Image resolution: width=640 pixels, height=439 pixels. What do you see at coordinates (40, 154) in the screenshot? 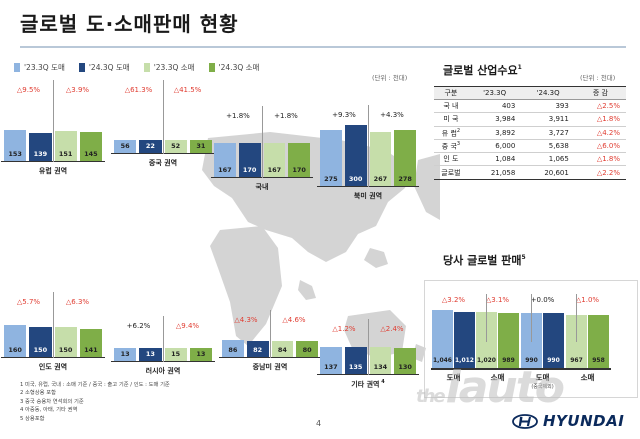
I see `bar-value-label: 139` at bounding box center [40, 154].